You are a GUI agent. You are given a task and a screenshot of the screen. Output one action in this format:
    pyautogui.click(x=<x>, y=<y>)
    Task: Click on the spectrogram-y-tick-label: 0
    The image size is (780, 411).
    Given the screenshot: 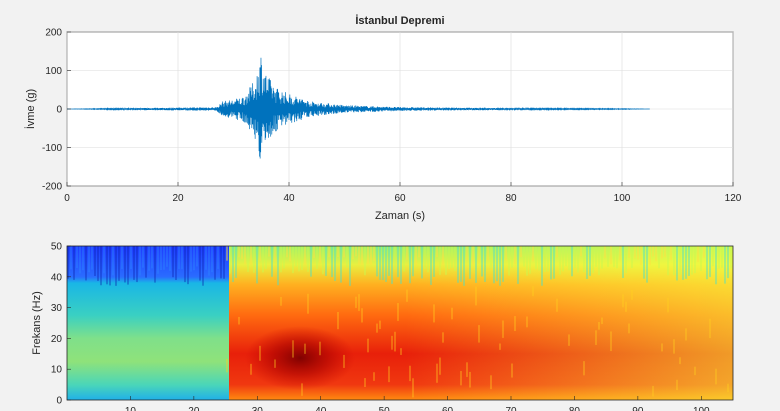 What is the action you would take?
    pyautogui.click(x=59, y=401)
    